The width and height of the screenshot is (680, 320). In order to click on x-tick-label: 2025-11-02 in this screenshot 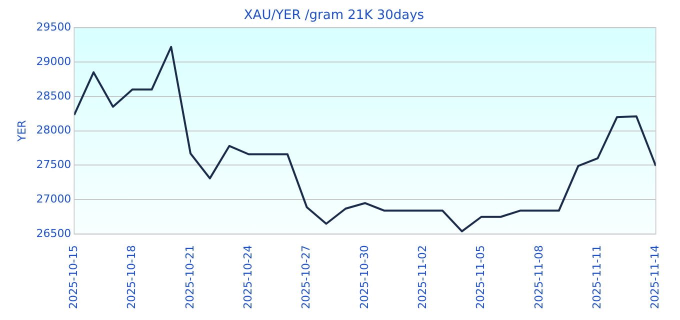, I will do `click(423, 277)`.